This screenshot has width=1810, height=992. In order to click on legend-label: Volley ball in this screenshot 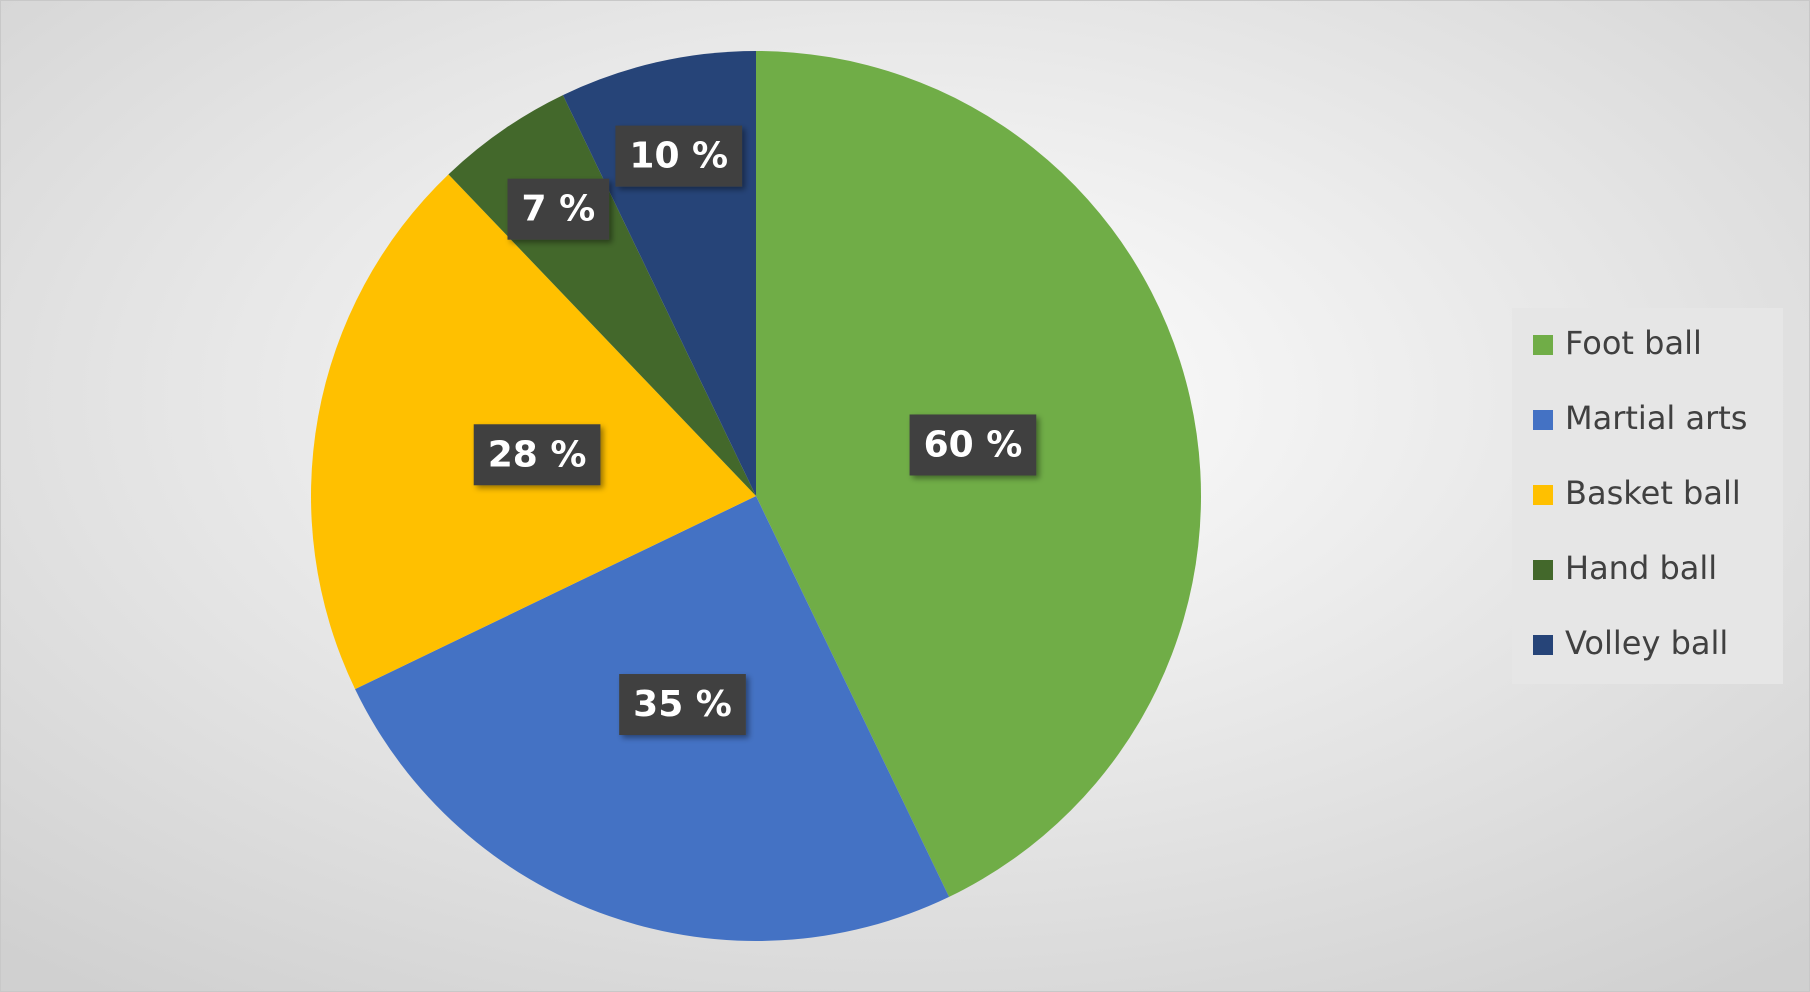, I will do `click(1646, 643)`.